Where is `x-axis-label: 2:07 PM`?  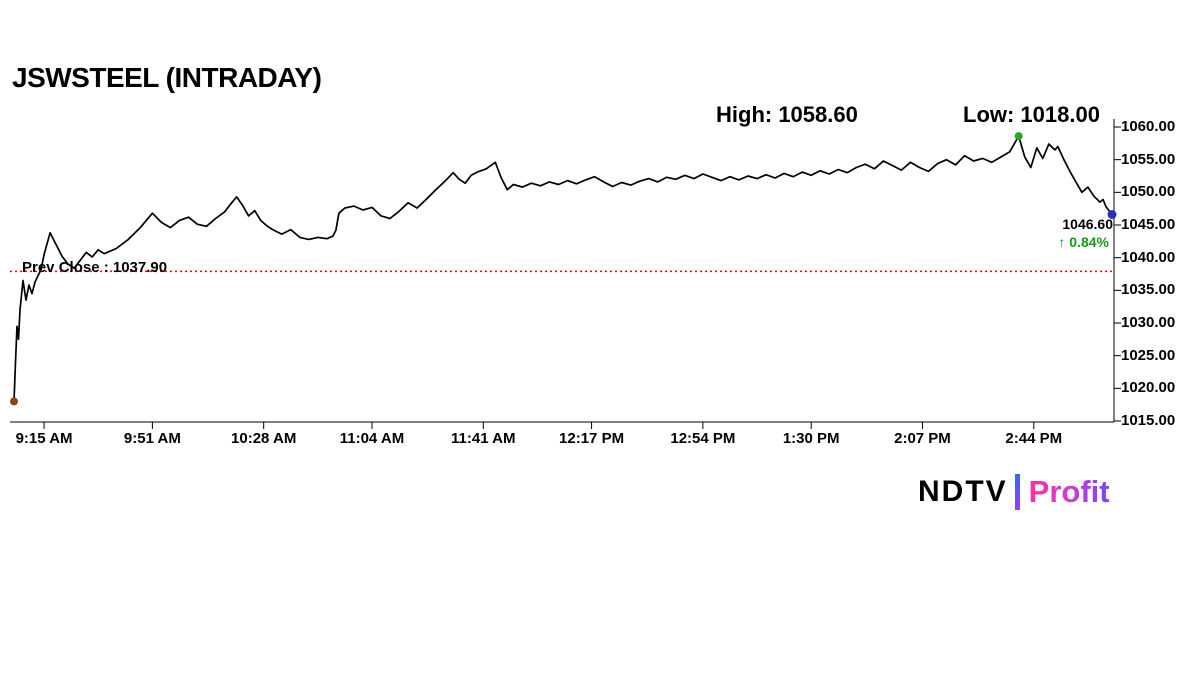
x-axis-label: 2:07 PM is located at coordinates (922, 438).